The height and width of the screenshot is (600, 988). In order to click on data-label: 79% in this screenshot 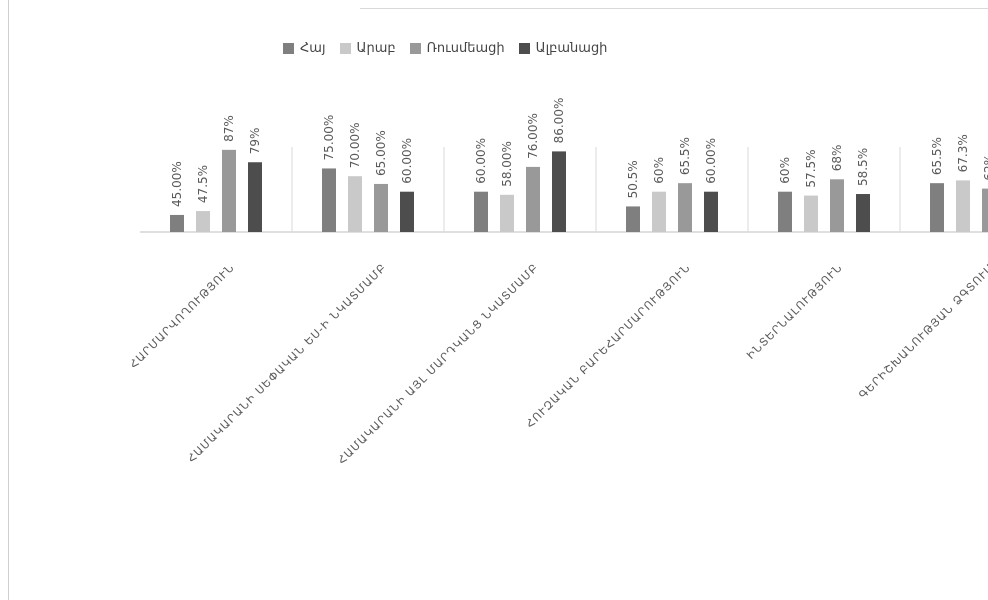, I will do `click(255, 141)`.